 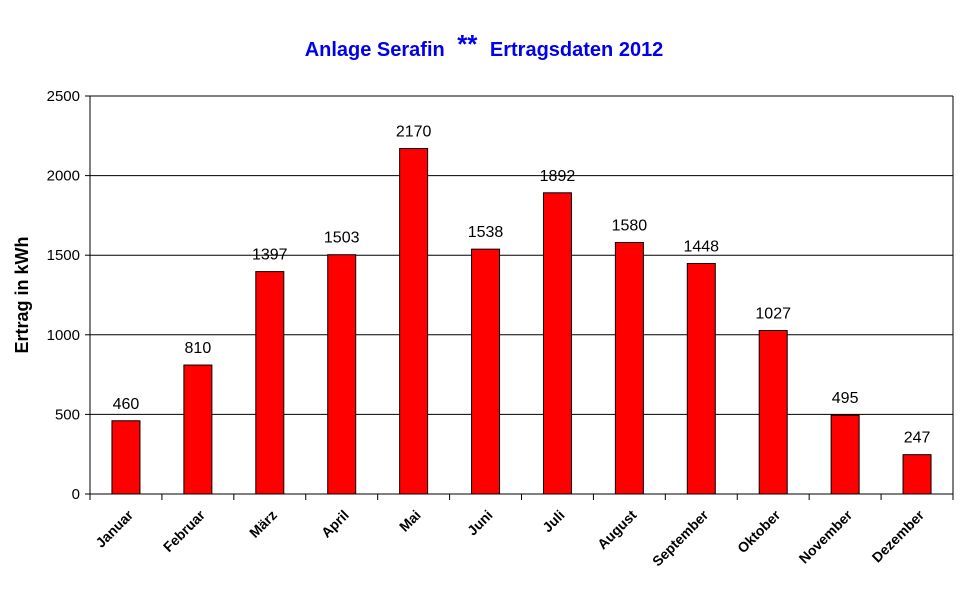 I want to click on x-tick-label: März, so click(x=263, y=524).